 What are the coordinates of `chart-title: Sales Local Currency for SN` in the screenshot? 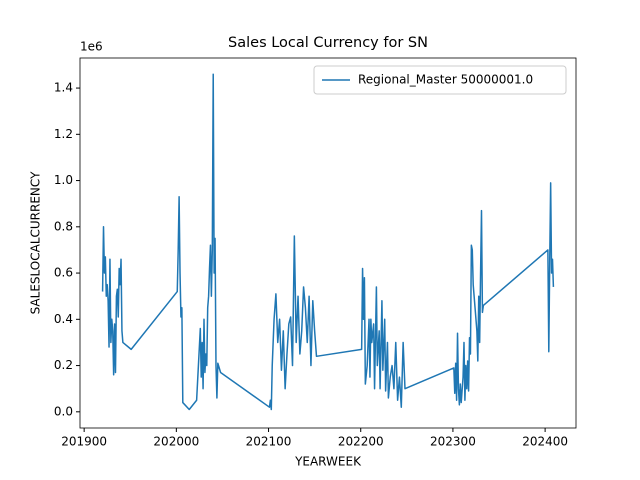 It's located at (328, 43).